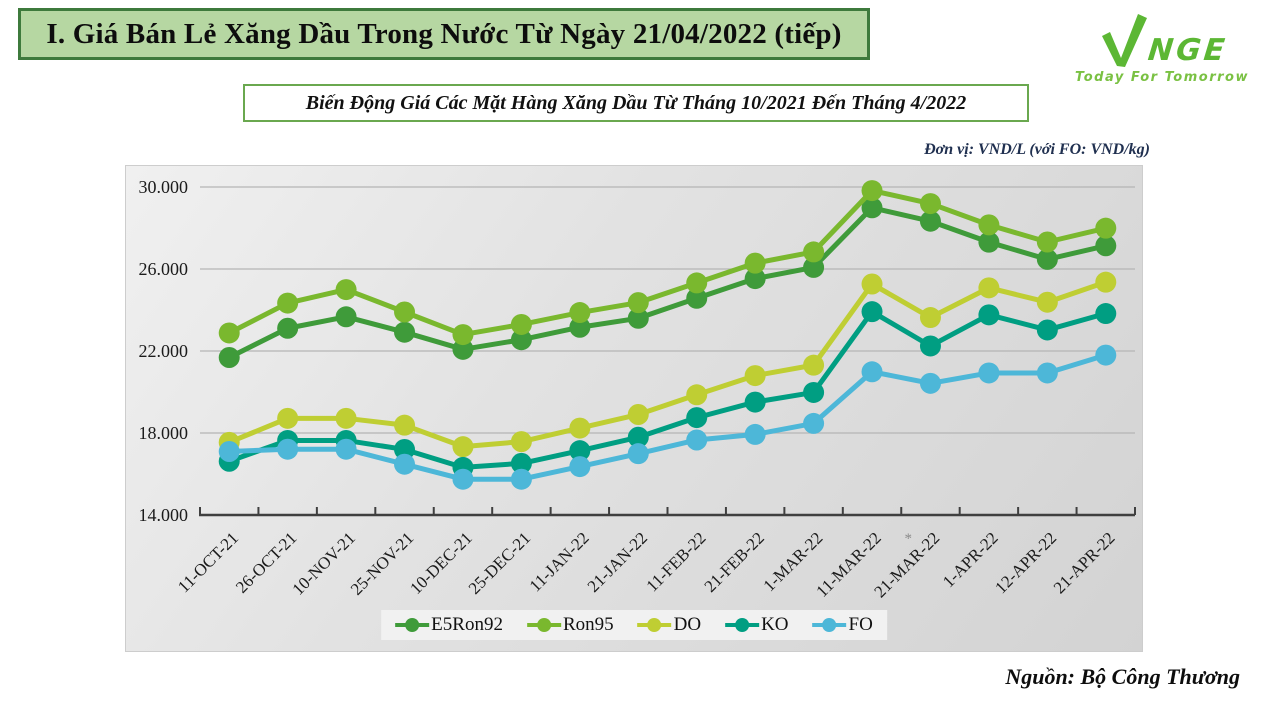 The image size is (1280, 720). I want to click on legend-item-DO: DO, so click(669, 625).